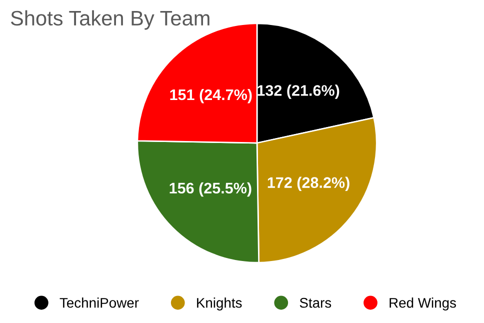 The width and height of the screenshot is (484, 323). Describe the element at coordinates (316, 303) in the screenshot. I see `legend-label: Stars` at that location.